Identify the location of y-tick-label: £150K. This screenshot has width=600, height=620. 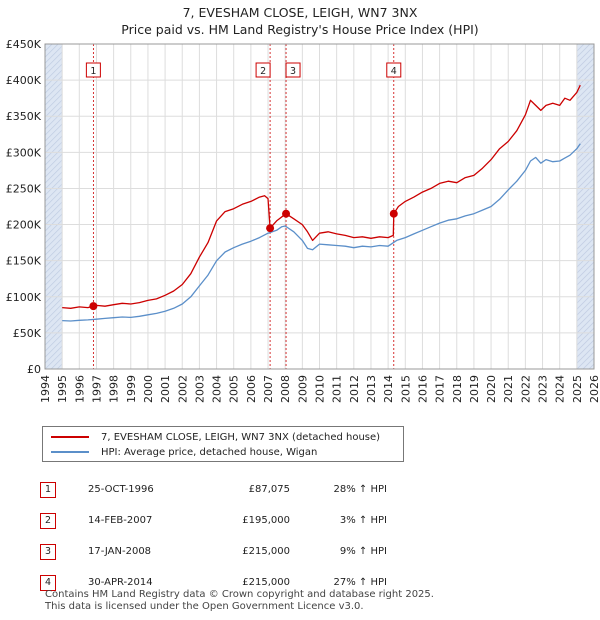
(24, 261).